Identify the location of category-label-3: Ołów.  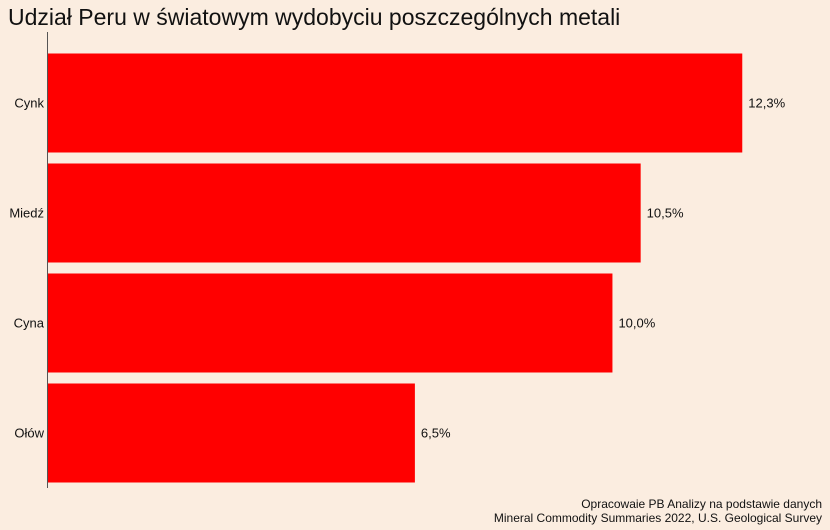
(29, 433).